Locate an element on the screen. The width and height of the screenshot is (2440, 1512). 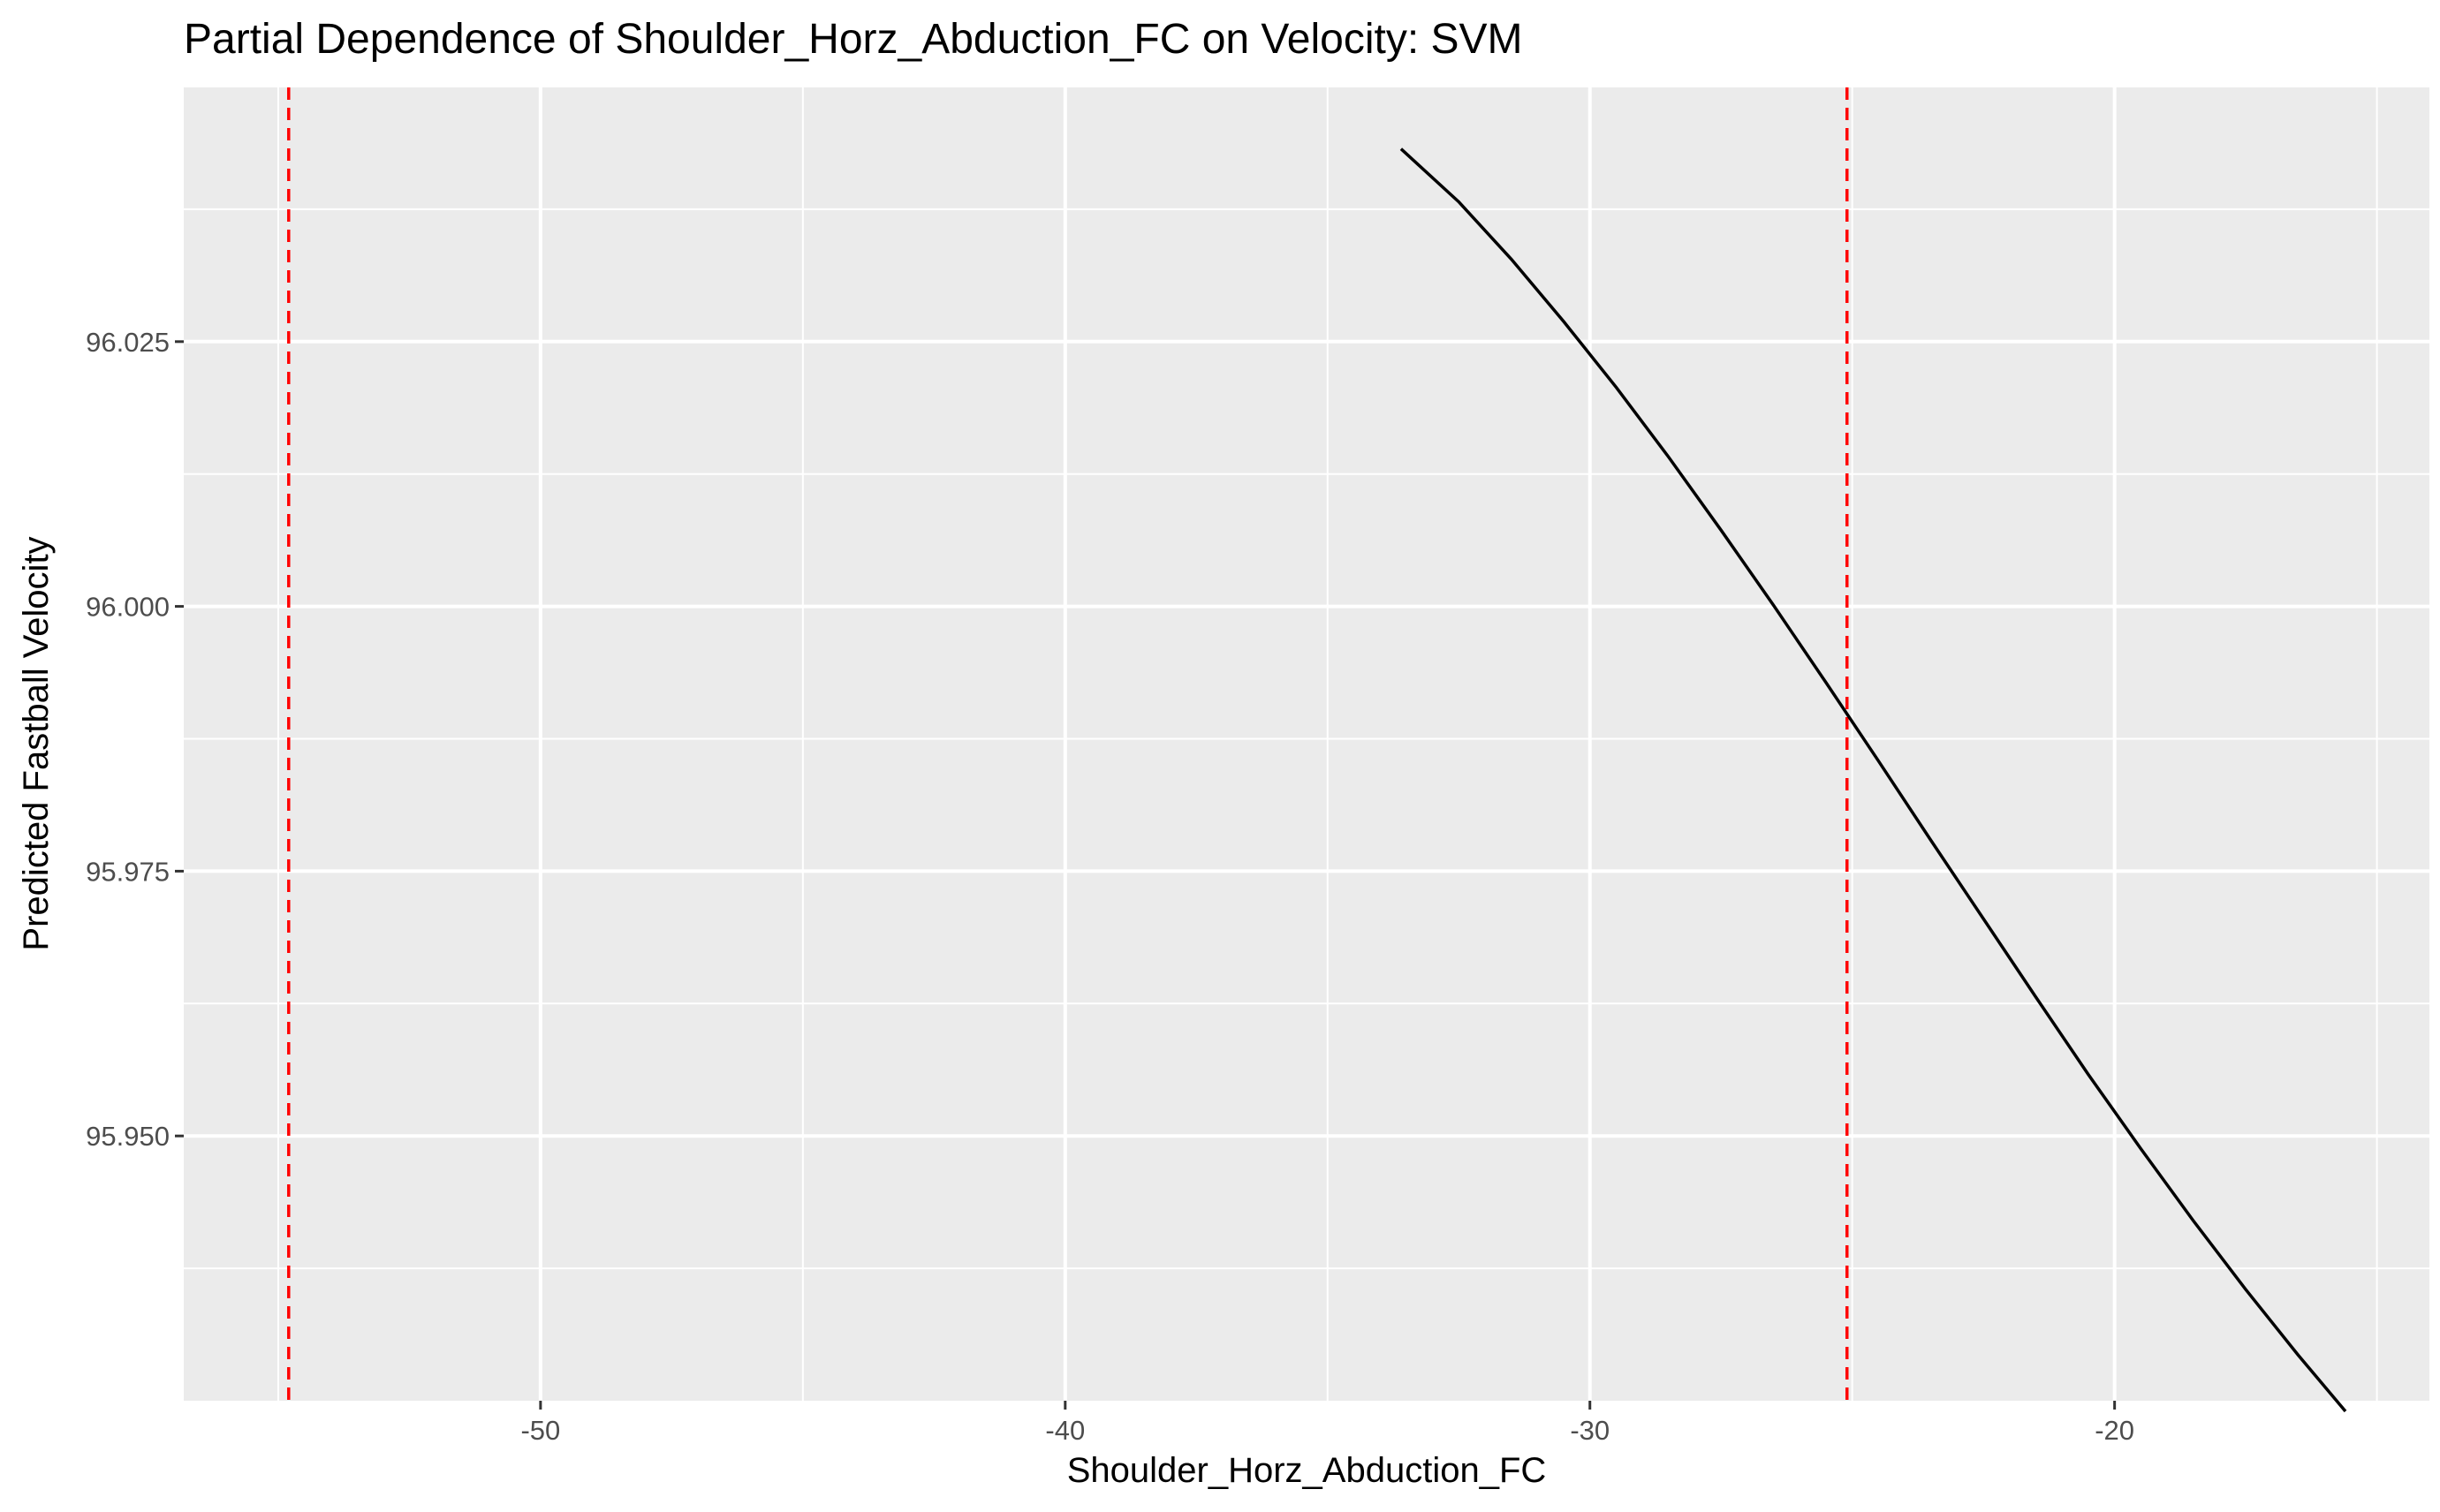
x-tick-label: -40 is located at coordinates (1065, 1430).